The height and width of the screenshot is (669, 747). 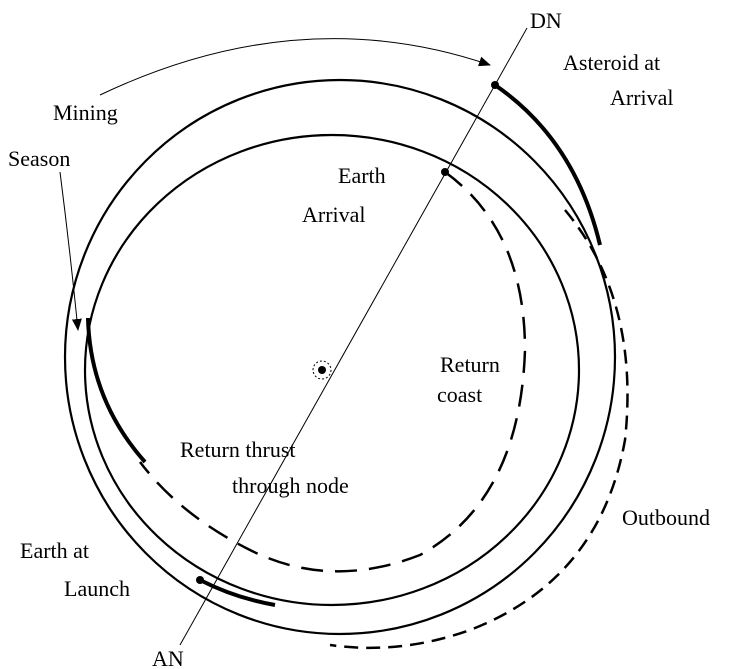 I want to click on label: Earth at, so click(x=54, y=550).